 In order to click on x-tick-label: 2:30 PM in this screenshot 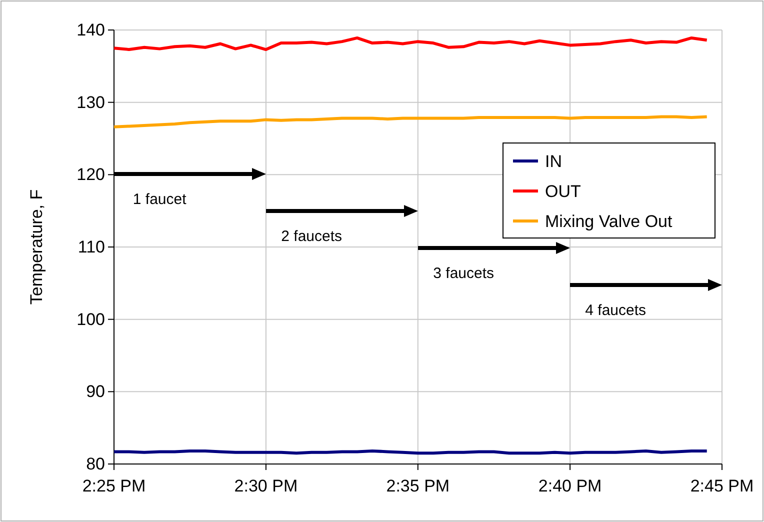, I will do `click(266, 486)`.